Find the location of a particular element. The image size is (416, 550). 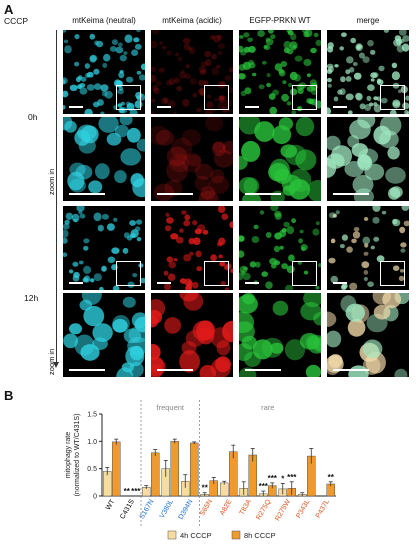

micrograph-egfp-0h-zoom is located at coordinates (280, 159).